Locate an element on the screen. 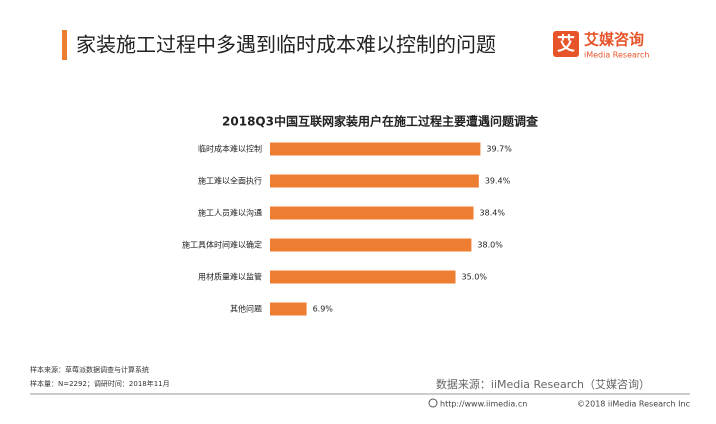 The image size is (716, 424). title-accent is located at coordinates (64, 45).